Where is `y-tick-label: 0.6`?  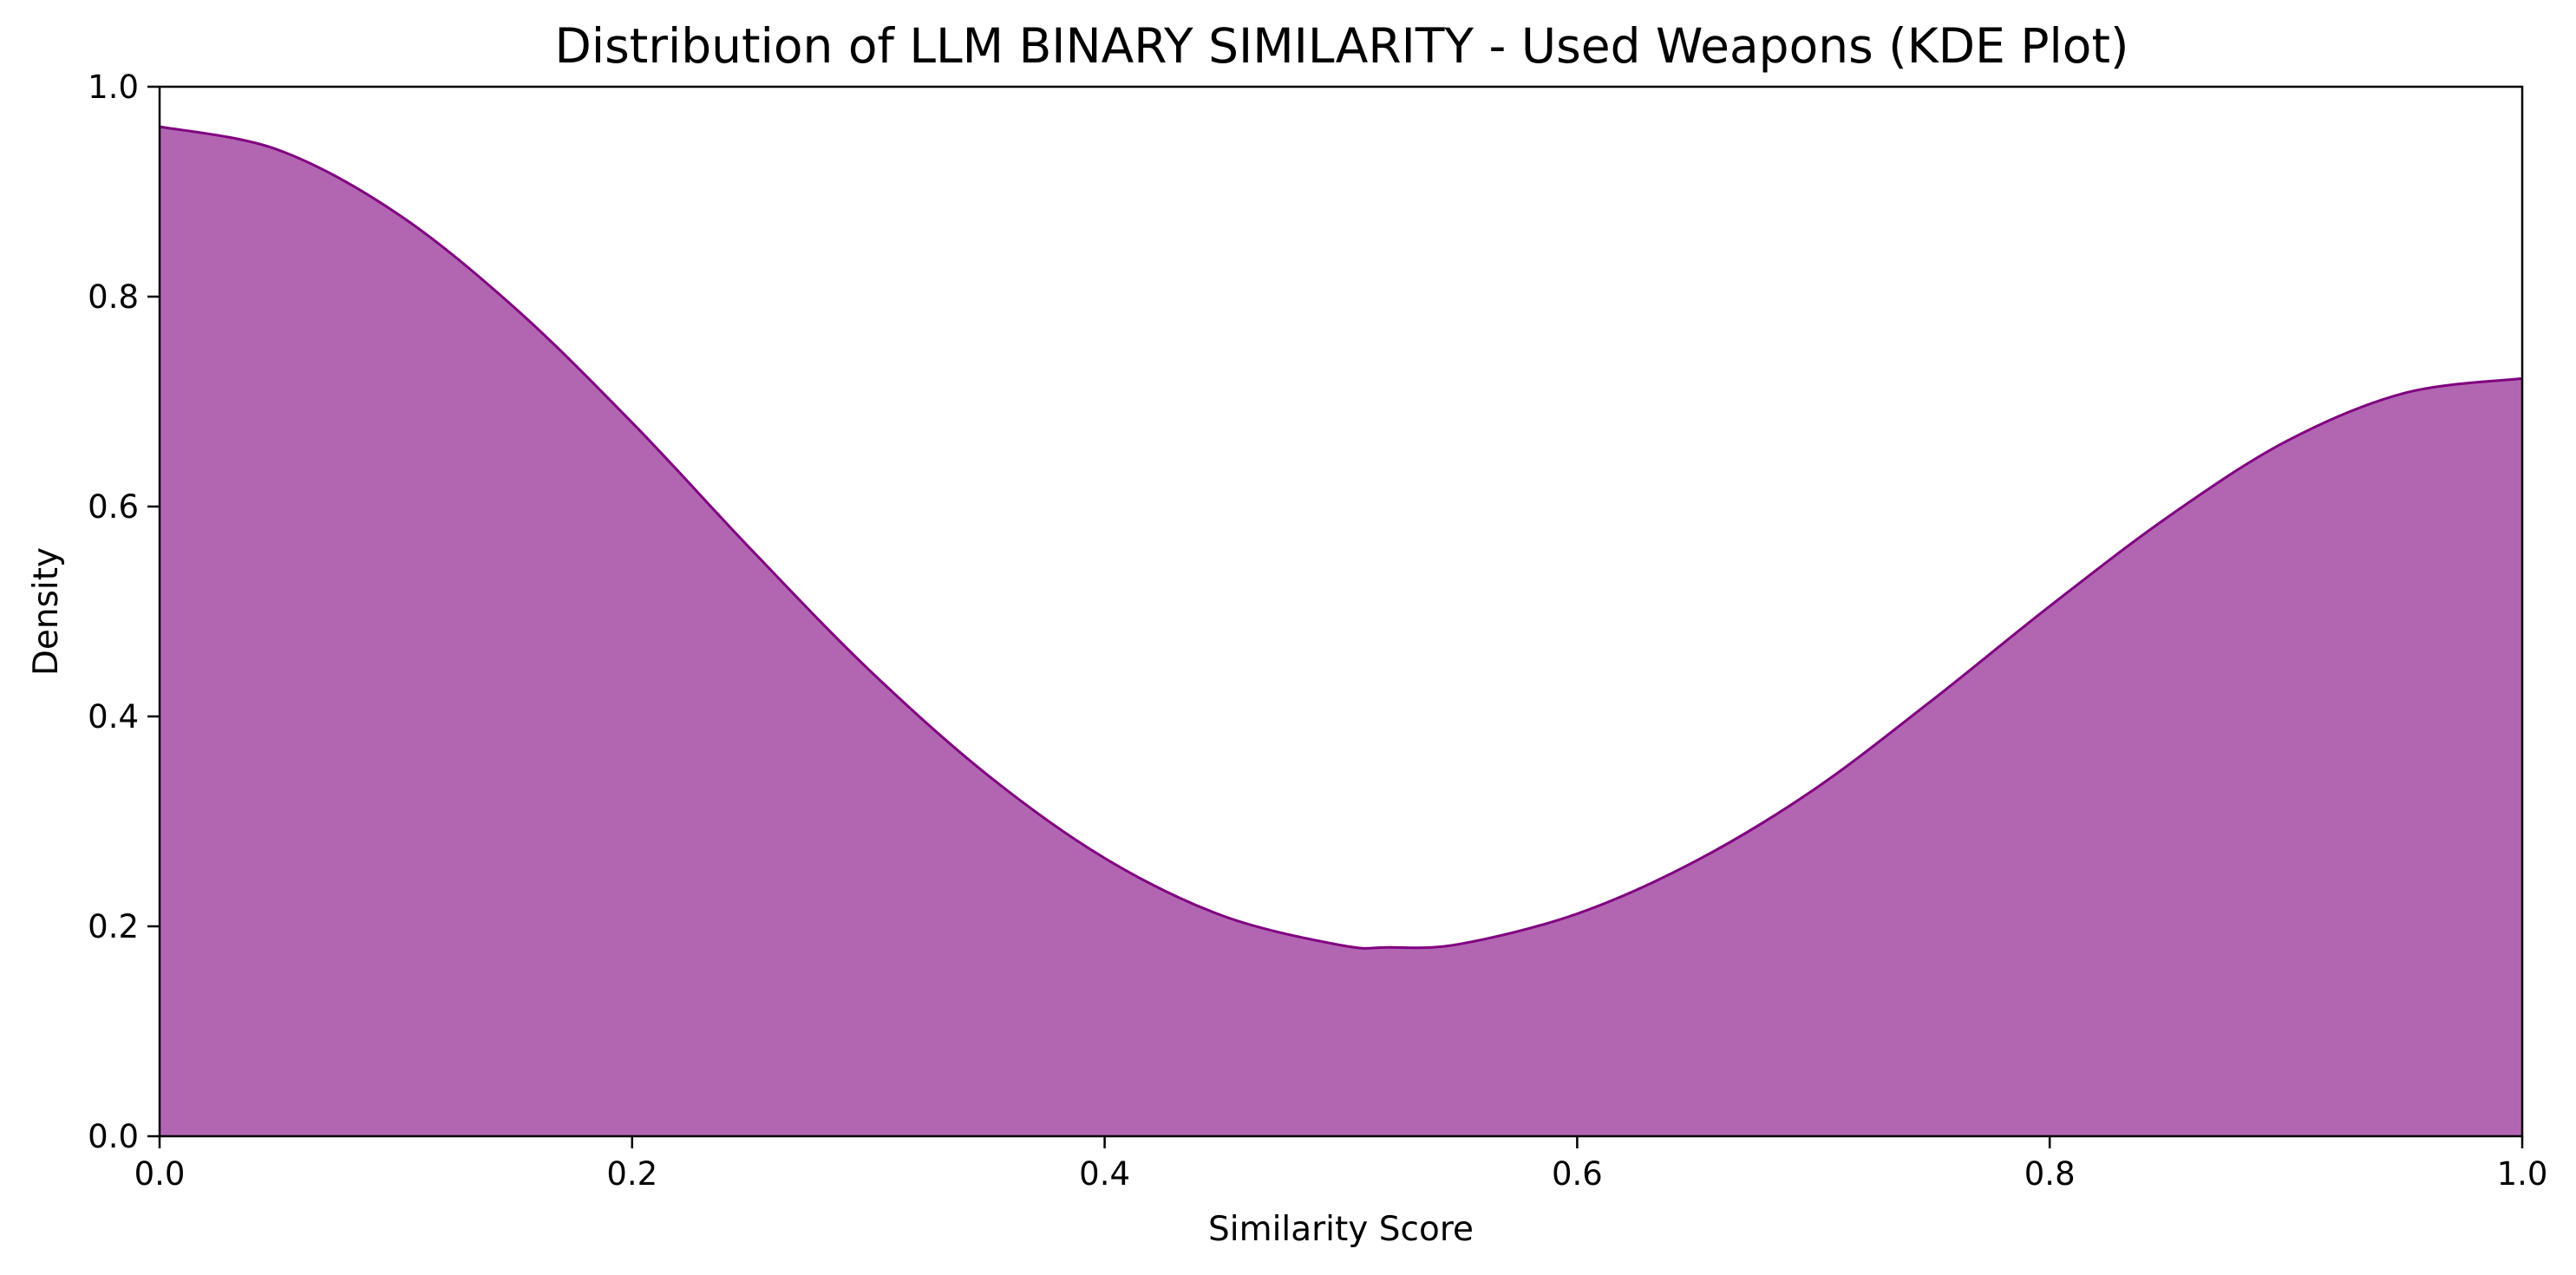 y-tick-label: 0.6 is located at coordinates (113, 507).